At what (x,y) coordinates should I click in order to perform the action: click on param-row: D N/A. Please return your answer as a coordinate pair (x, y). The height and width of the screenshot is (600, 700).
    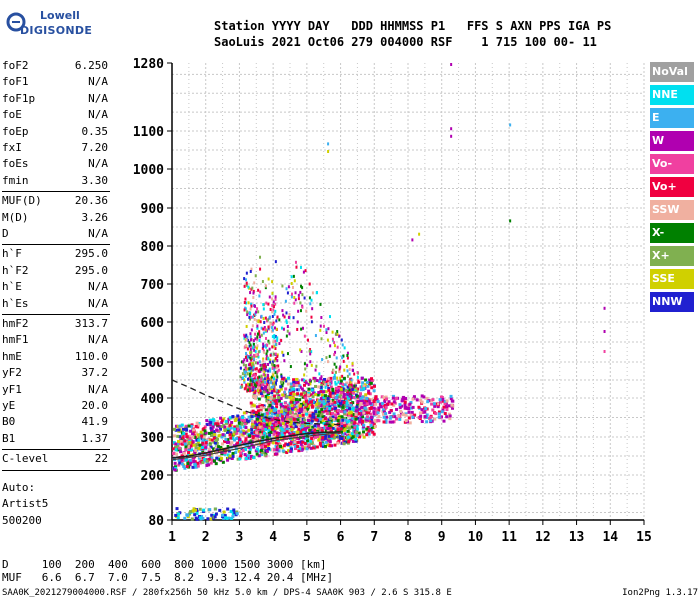
    Looking at the image, I should click on (55, 234).